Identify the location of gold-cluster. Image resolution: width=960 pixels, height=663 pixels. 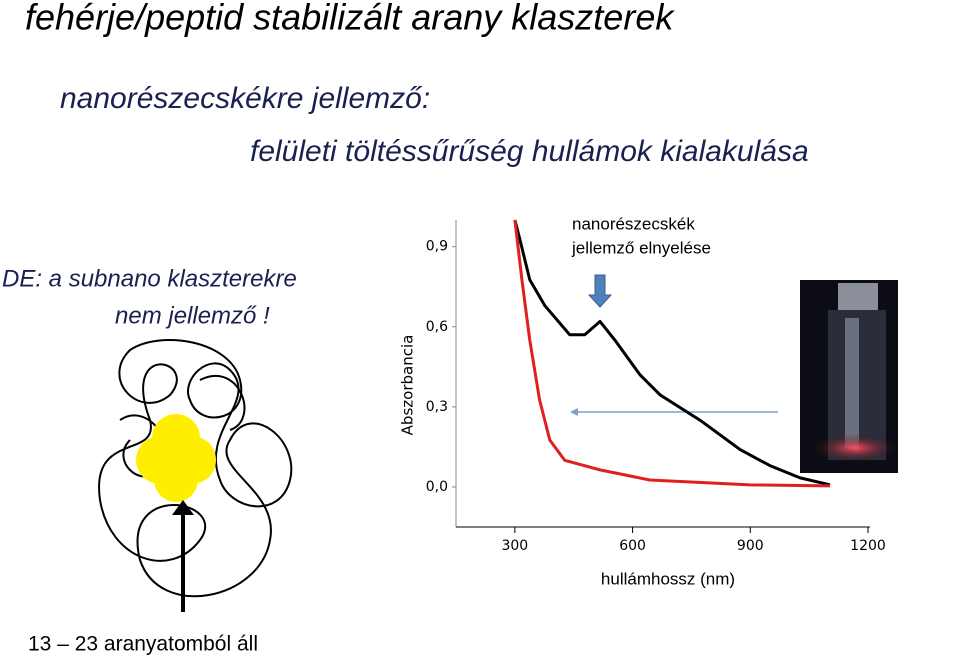
(176, 458).